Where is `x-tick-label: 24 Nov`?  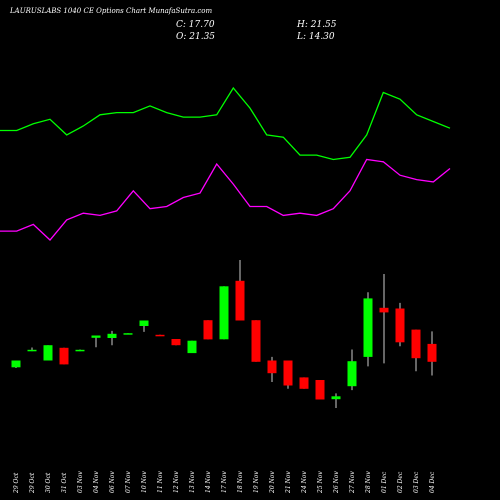 x-tick-label: 24 Nov is located at coordinates (304, 482).